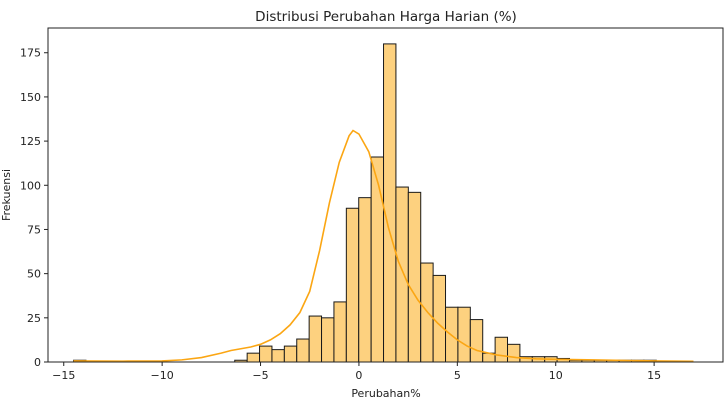  What do you see at coordinates (556, 375) in the screenshot?
I see `x-tick-label: 10` at bounding box center [556, 375].